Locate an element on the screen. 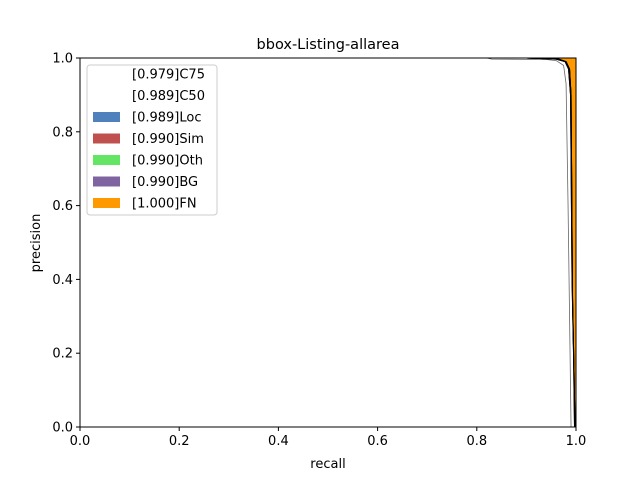  y-tick-label: 0.4 is located at coordinates (62, 280).